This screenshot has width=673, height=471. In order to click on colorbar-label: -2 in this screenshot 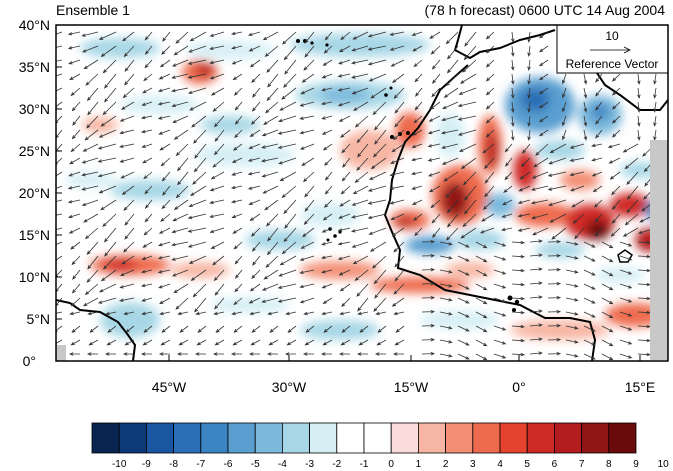, I will do `click(336, 464)`.